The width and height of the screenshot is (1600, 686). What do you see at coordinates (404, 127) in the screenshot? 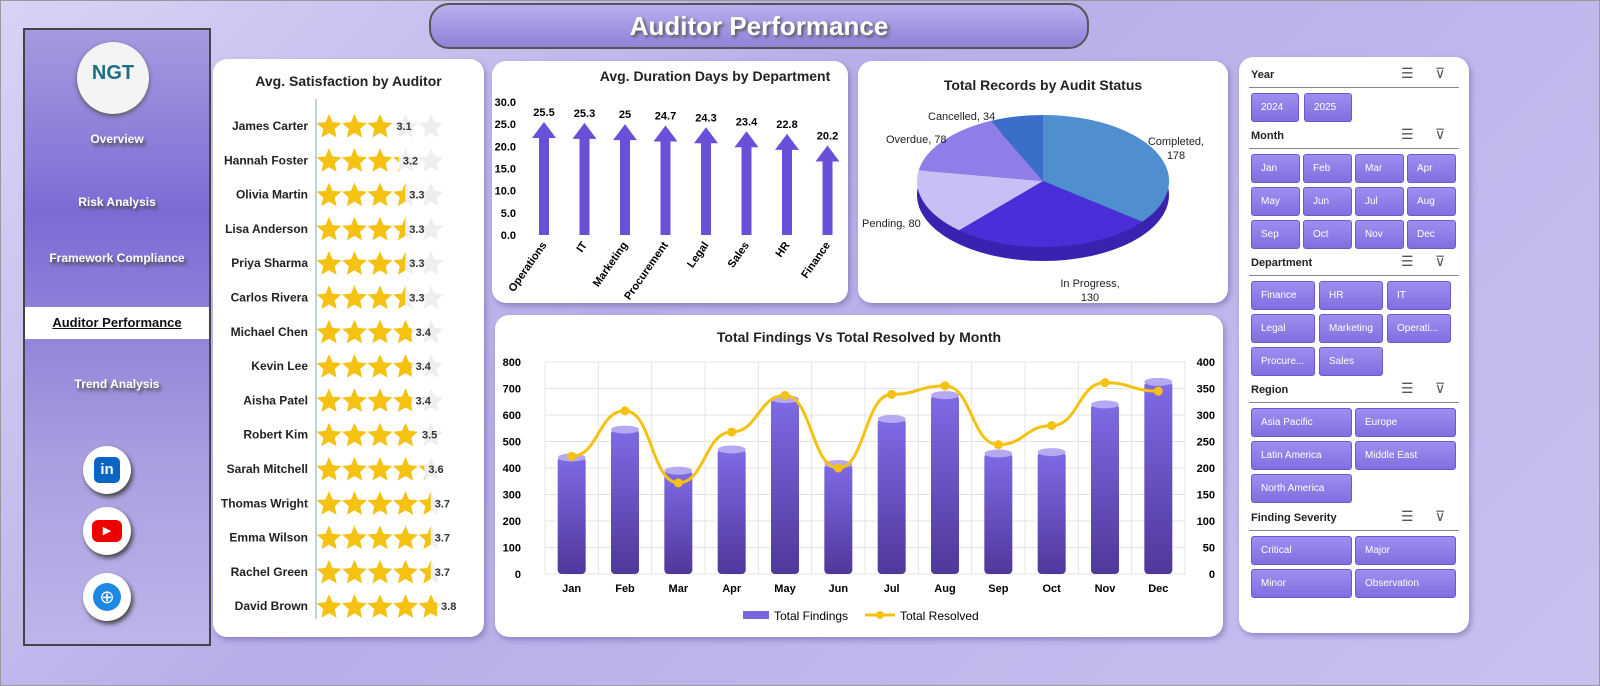
I see `rating-value: 3.1` at bounding box center [404, 127].